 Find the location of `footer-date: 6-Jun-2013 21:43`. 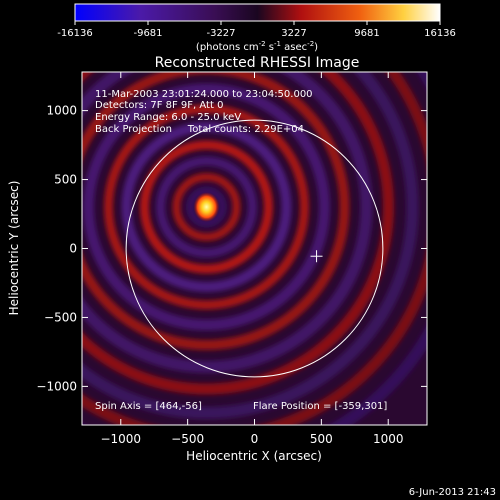

footer-date: 6-Jun-2013 21:43 is located at coordinates (452, 492).